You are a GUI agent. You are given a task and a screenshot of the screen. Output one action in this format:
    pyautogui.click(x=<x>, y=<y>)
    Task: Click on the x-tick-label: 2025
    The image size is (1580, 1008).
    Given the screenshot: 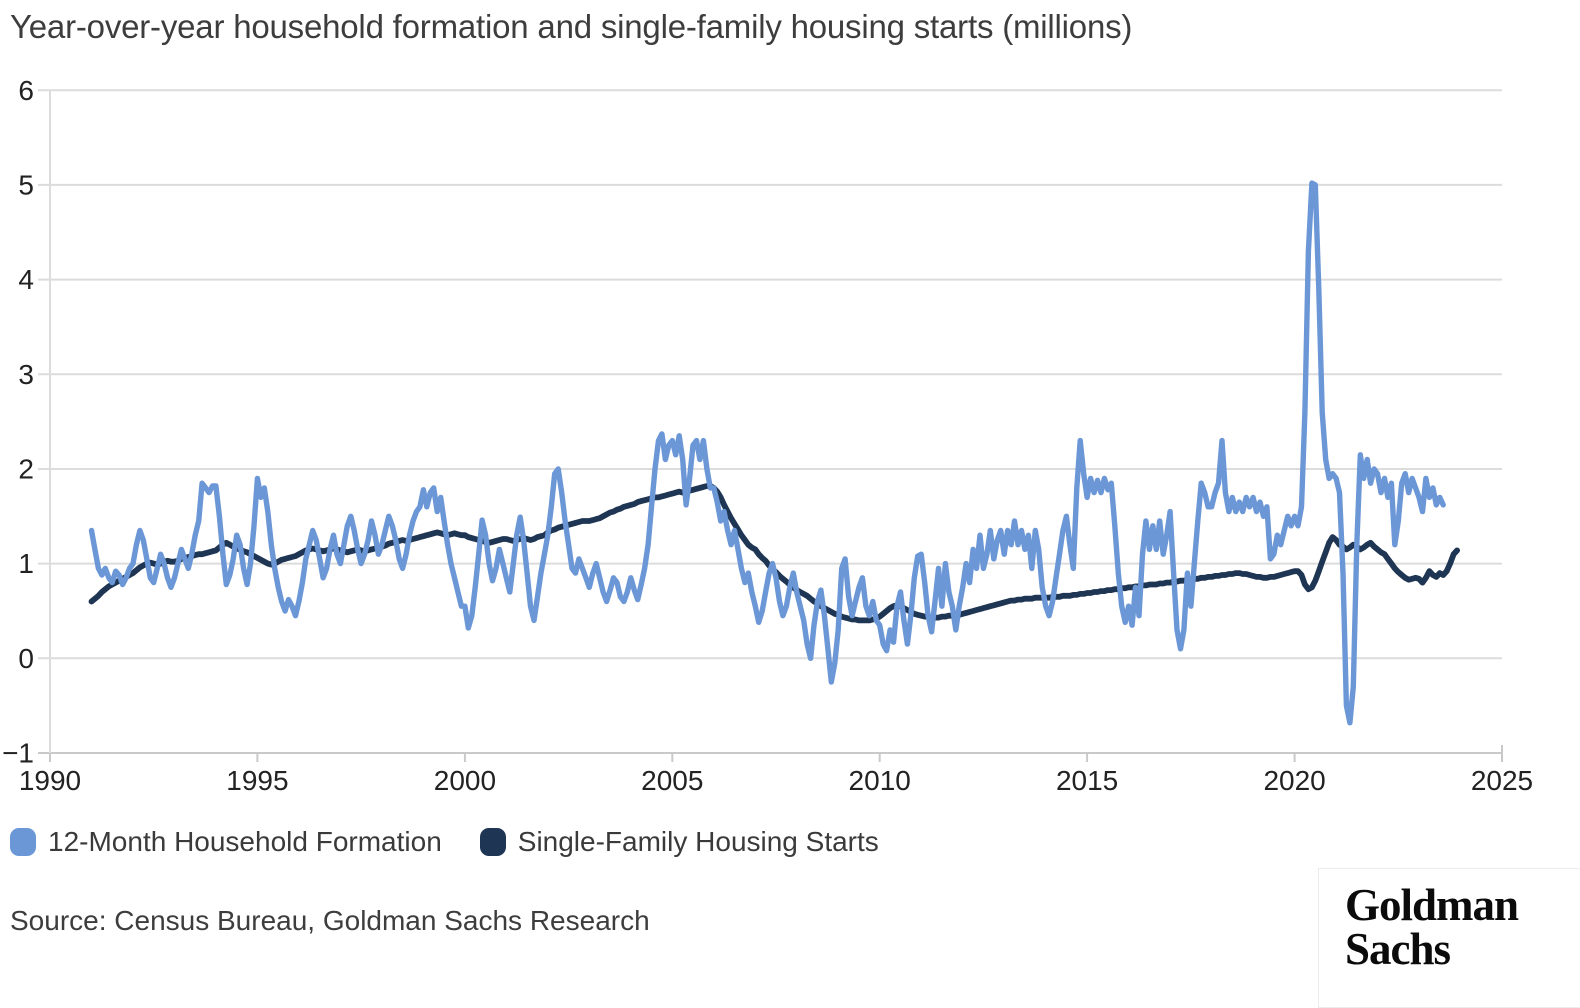 What is the action you would take?
    pyautogui.click(x=1502, y=780)
    